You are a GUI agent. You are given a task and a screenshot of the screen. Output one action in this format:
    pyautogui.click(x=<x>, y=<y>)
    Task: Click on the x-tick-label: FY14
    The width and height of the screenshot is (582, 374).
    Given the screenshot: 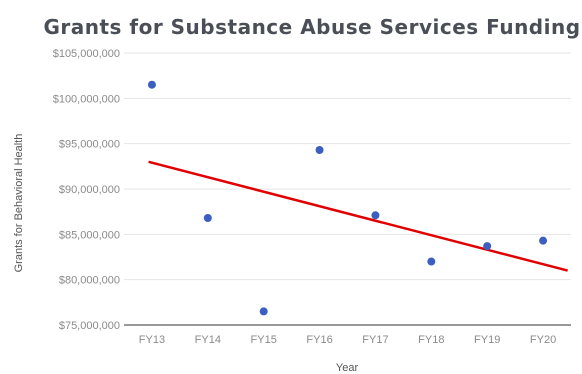 What is the action you would take?
    pyautogui.click(x=208, y=340)
    